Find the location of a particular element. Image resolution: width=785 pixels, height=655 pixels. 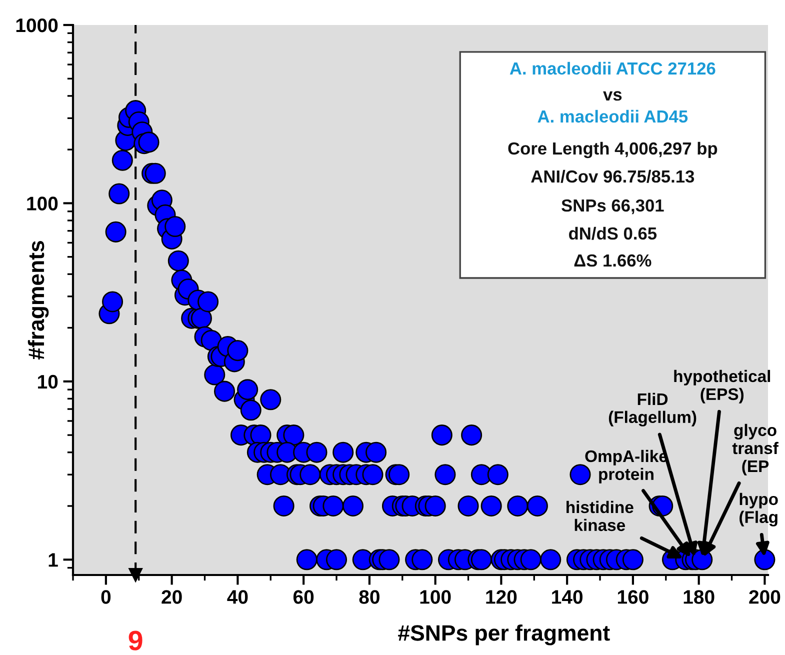

annotation: vs is located at coordinates (612, 96).